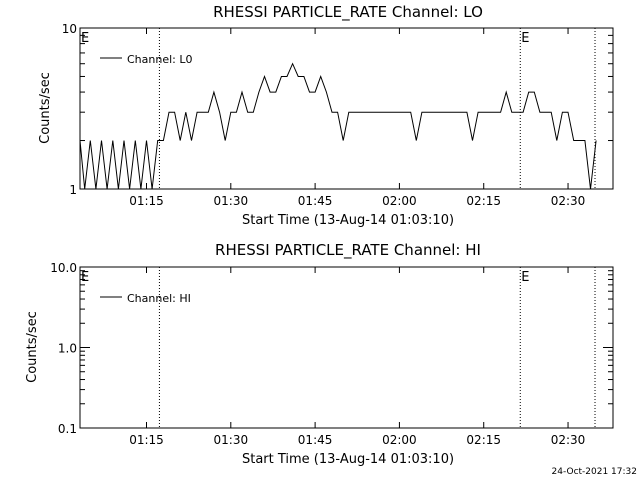 This screenshot has width=640, height=480. What do you see at coordinates (315, 440) in the screenshot?
I see `chart2-xtick-label: 01:45` at bounding box center [315, 440].